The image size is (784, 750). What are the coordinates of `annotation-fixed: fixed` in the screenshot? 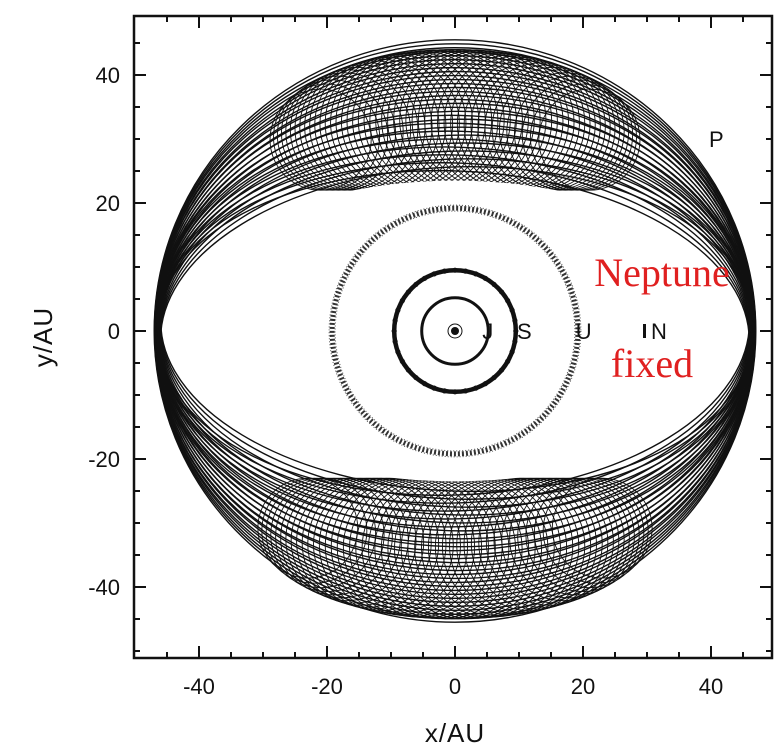 It's located at (652, 363).